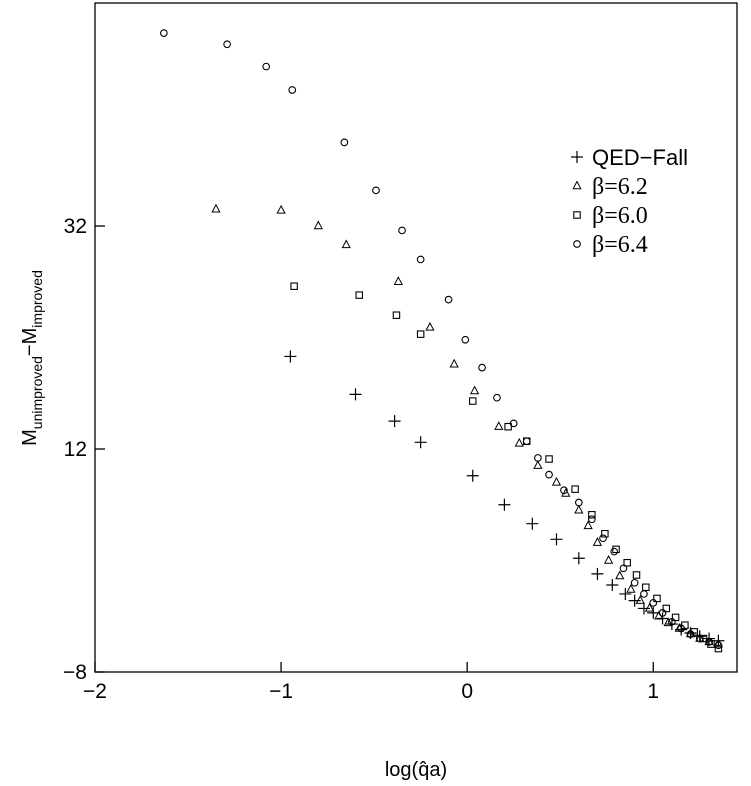 This screenshot has height=786, width=751. What do you see at coordinates (75, 672) in the screenshot?
I see `y-tick-label: −8` at bounding box center [75, 672].